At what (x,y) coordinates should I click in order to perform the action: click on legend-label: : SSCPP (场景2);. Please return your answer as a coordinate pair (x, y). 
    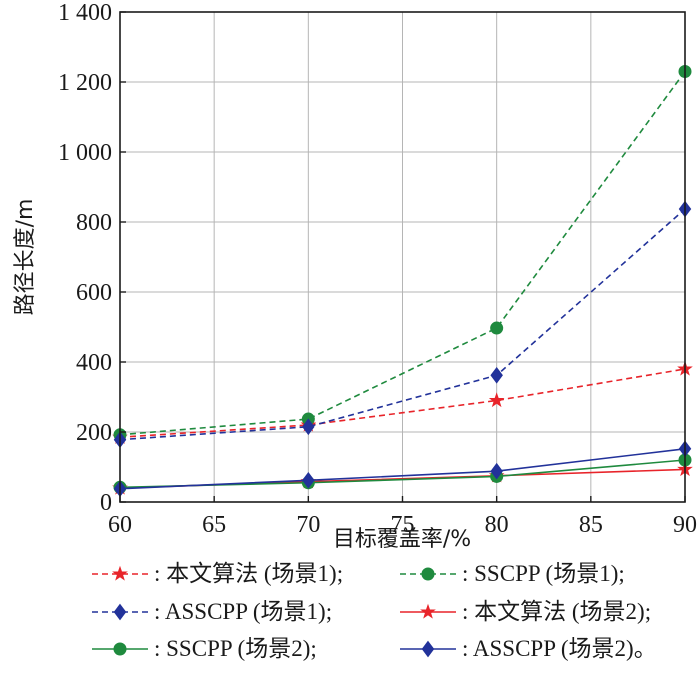
    Looking at the image, I should click on (235, 648).